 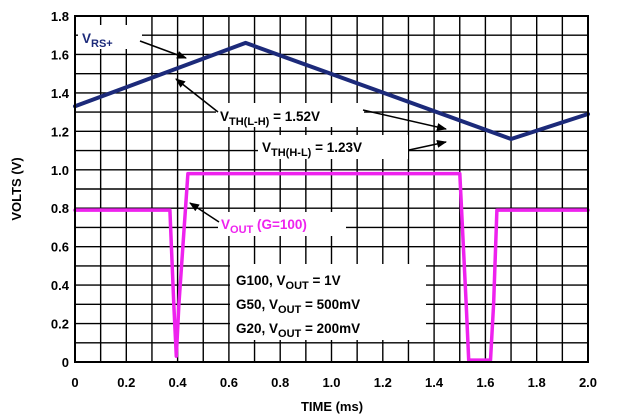 I want to click on svg-text: VTH(H-L) = 1.23V, so click(x=312, y=149).